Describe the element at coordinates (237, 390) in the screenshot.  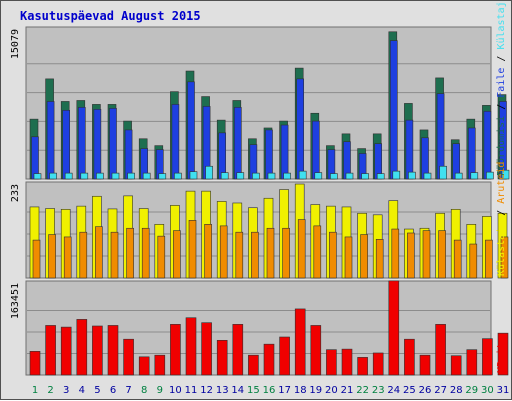
I see `x-tick-label-day-14: 14` at that location.